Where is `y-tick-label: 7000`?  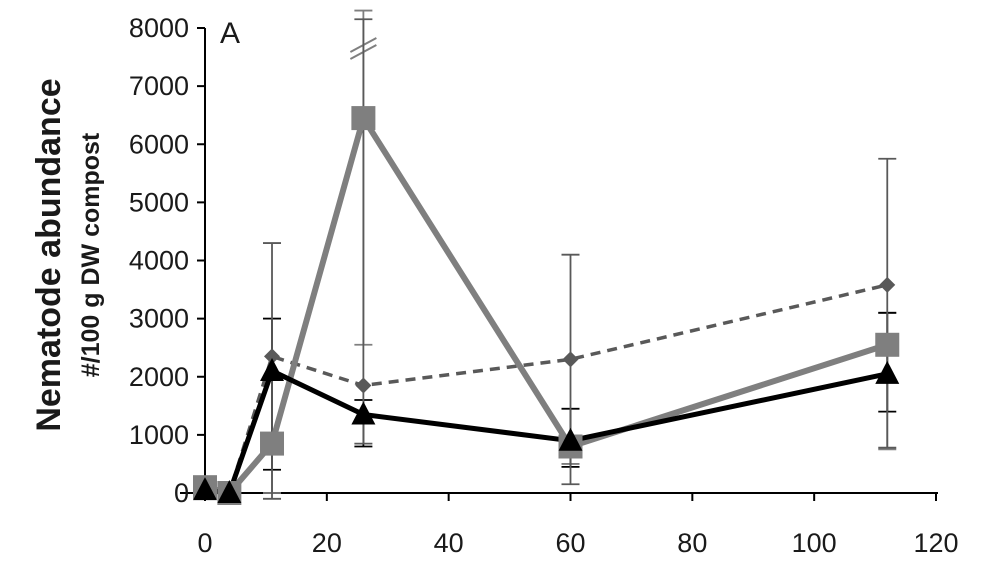 y-tick-label: 7000 is located at coordinates (159, 86).